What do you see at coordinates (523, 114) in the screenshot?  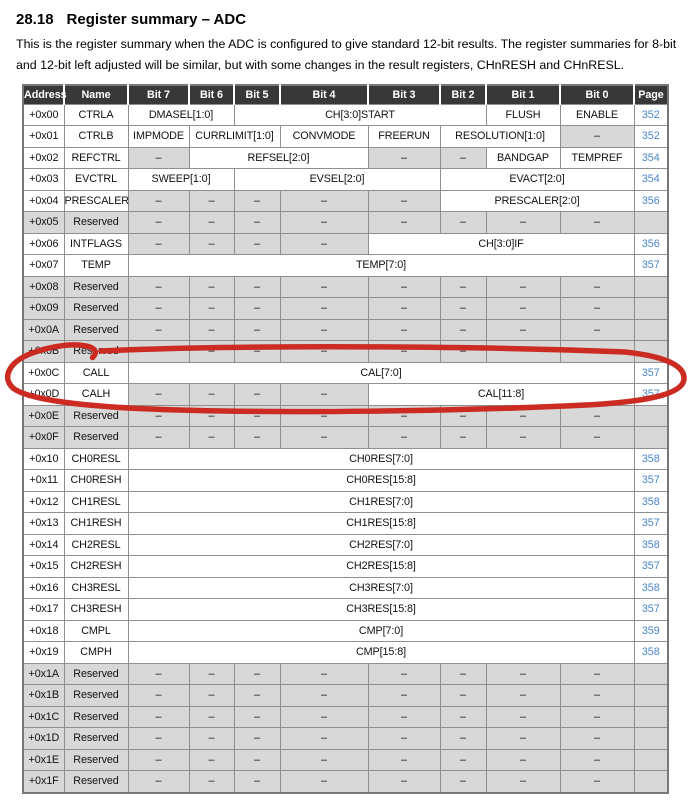 I see `bitfield-cell: FLUSH` at bounding box center [523, 114].